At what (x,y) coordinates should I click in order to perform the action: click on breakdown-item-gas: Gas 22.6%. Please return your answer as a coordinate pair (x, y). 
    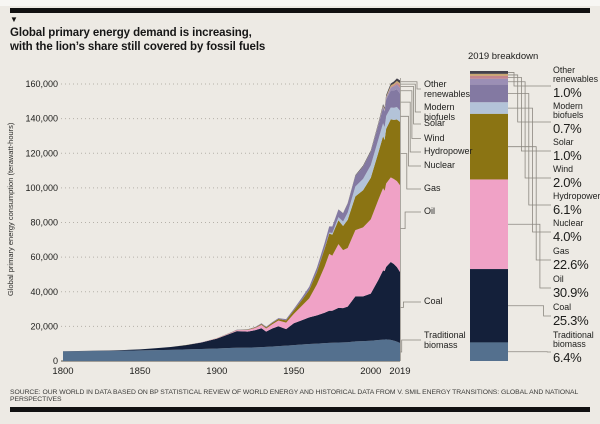
    Looking at the image, I should click on (576, 259).